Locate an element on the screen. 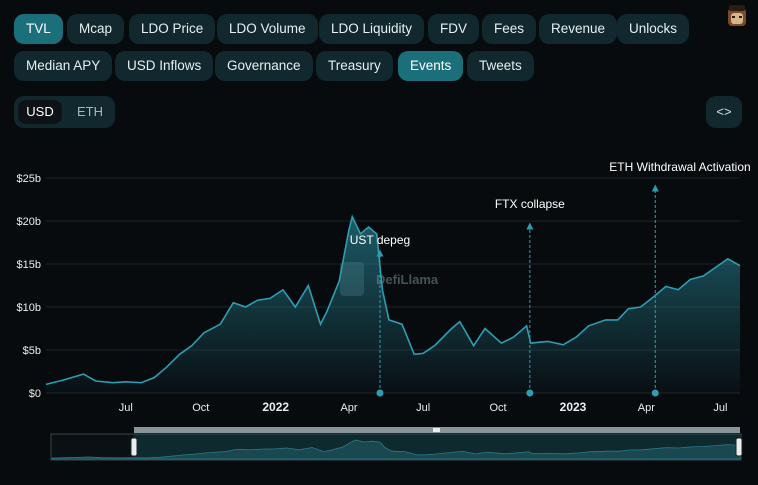 This screenshot has width=758, height=485. tab-events: Events is located at coordinates (431, 66).